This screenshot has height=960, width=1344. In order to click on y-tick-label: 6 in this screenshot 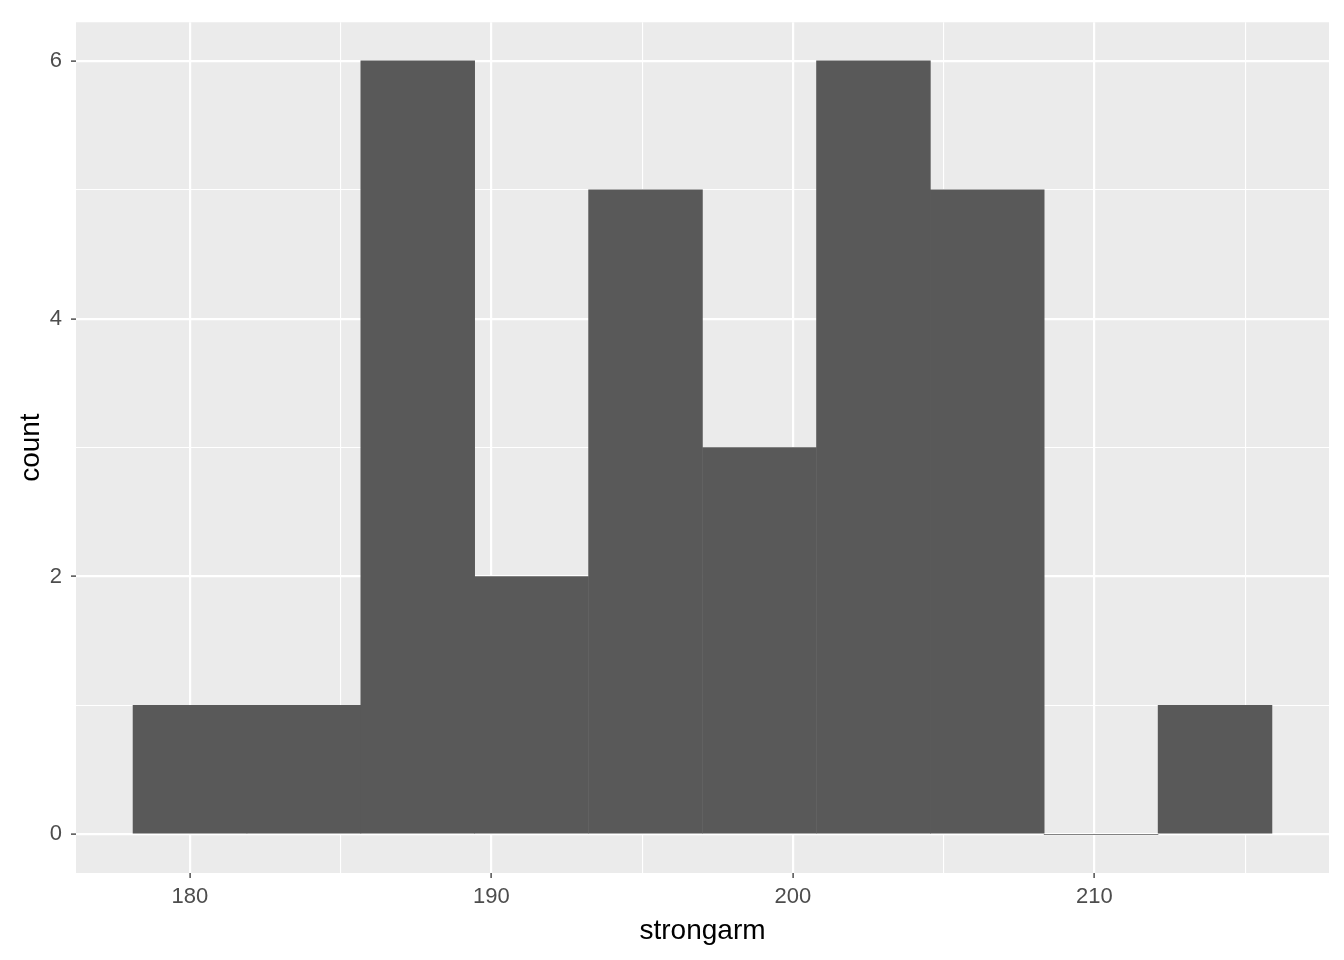, I will do `click(55, 59)`.